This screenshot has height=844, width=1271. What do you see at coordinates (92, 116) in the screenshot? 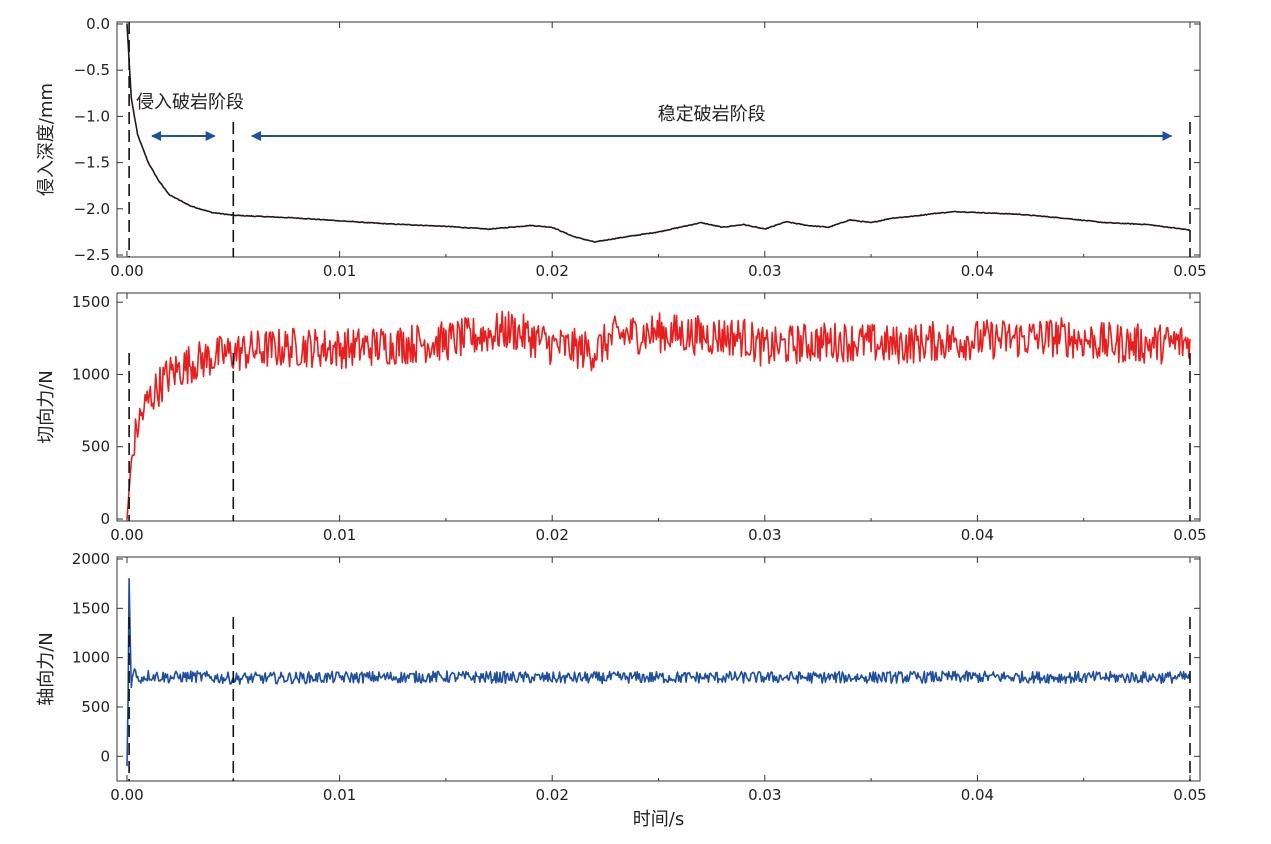
I see `y-tick-label: −1.0` at bounding box center [92, 116].